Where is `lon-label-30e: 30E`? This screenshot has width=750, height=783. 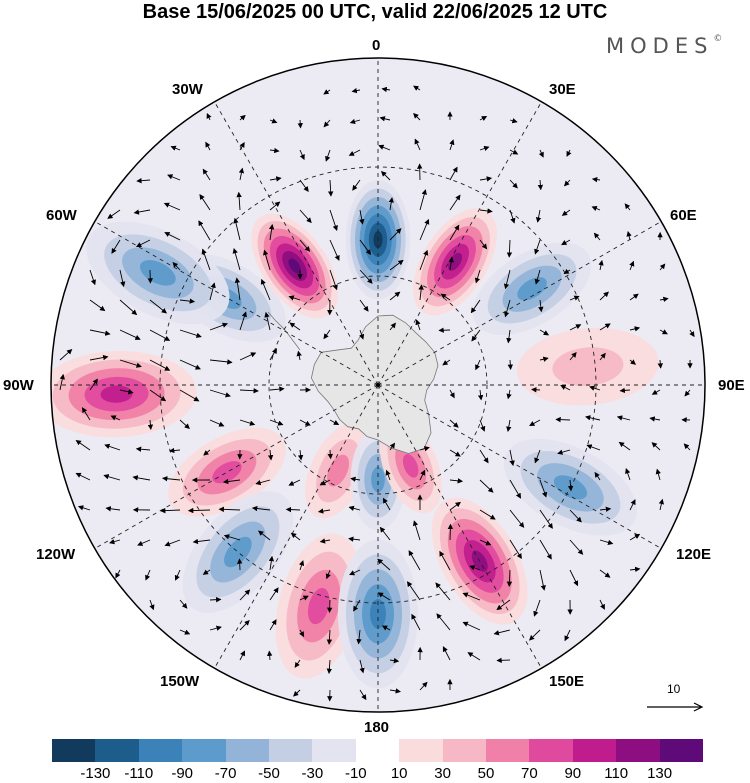
lon-label-30e: 30E is located at coordinates (562, 89).